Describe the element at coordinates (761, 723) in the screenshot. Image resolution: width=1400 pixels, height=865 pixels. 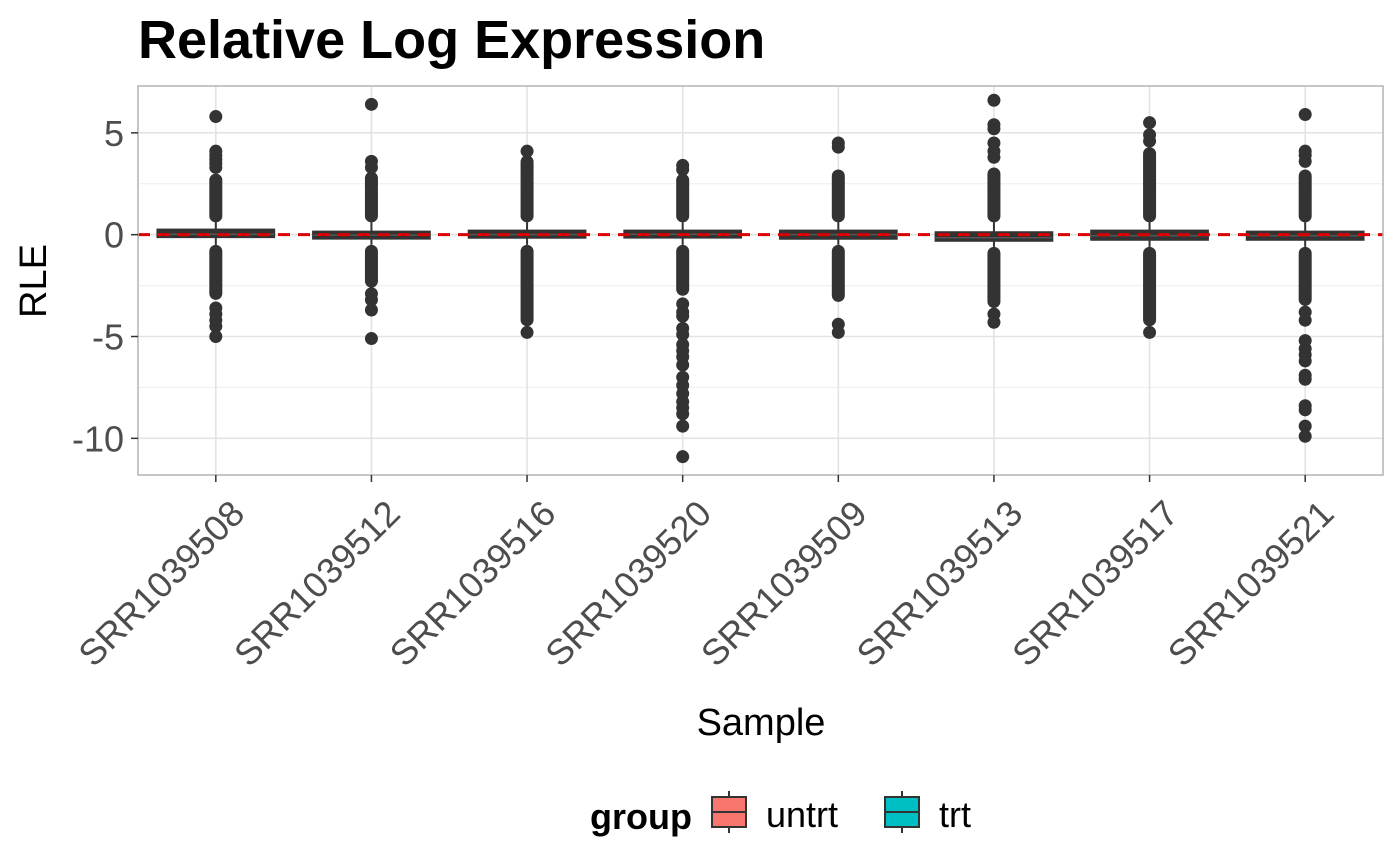
I see `x-axis-title: Sample` at that location.